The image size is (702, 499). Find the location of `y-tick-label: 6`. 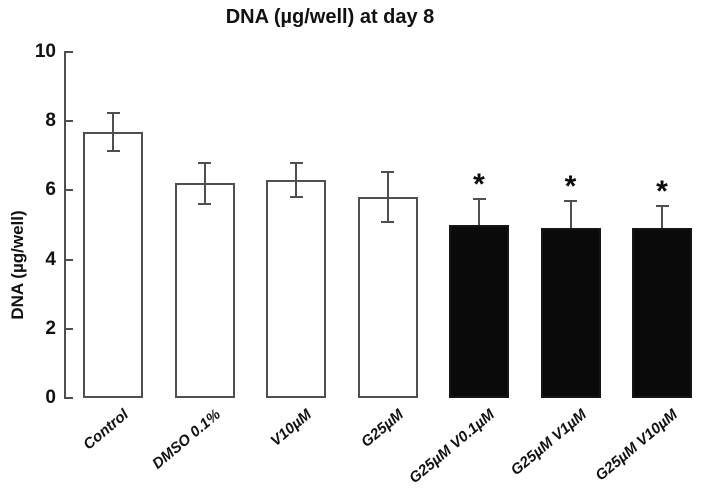

y-tick-label: 6 is located at coordinates (50, 190).